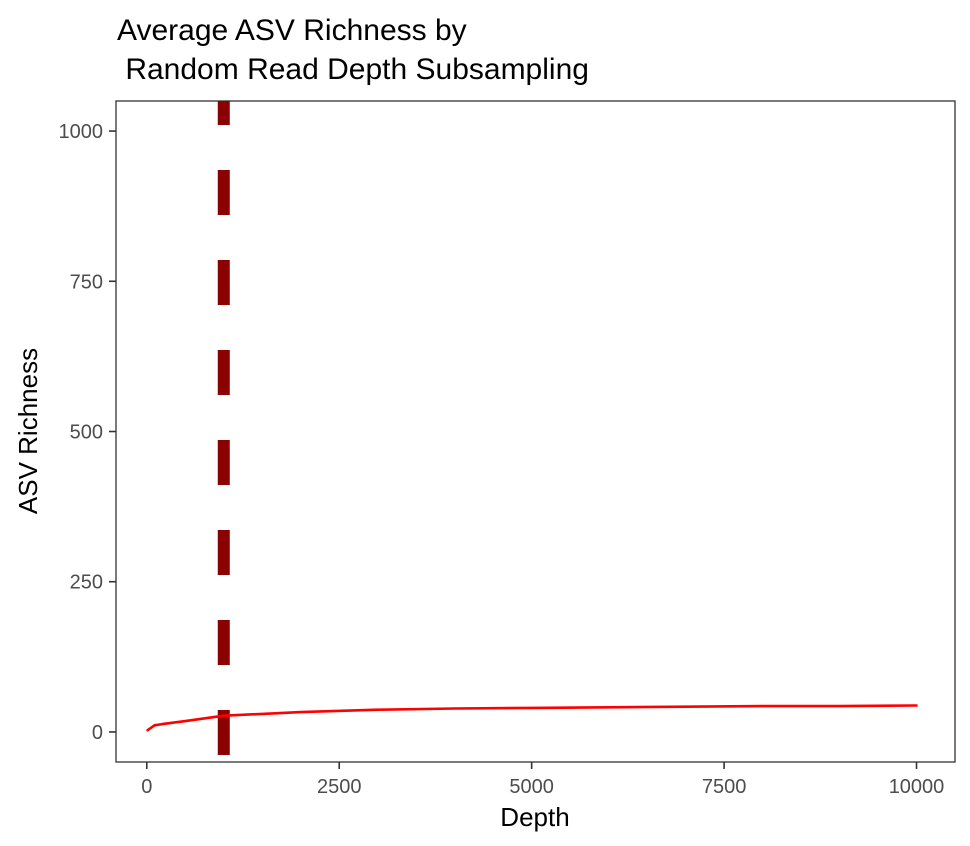 This screenshot has height=846, width=970. What do you see at coordinates (531, 787) in the screenshot?
I see `x-tick-label: 5000` at bounding box center [531, 787].